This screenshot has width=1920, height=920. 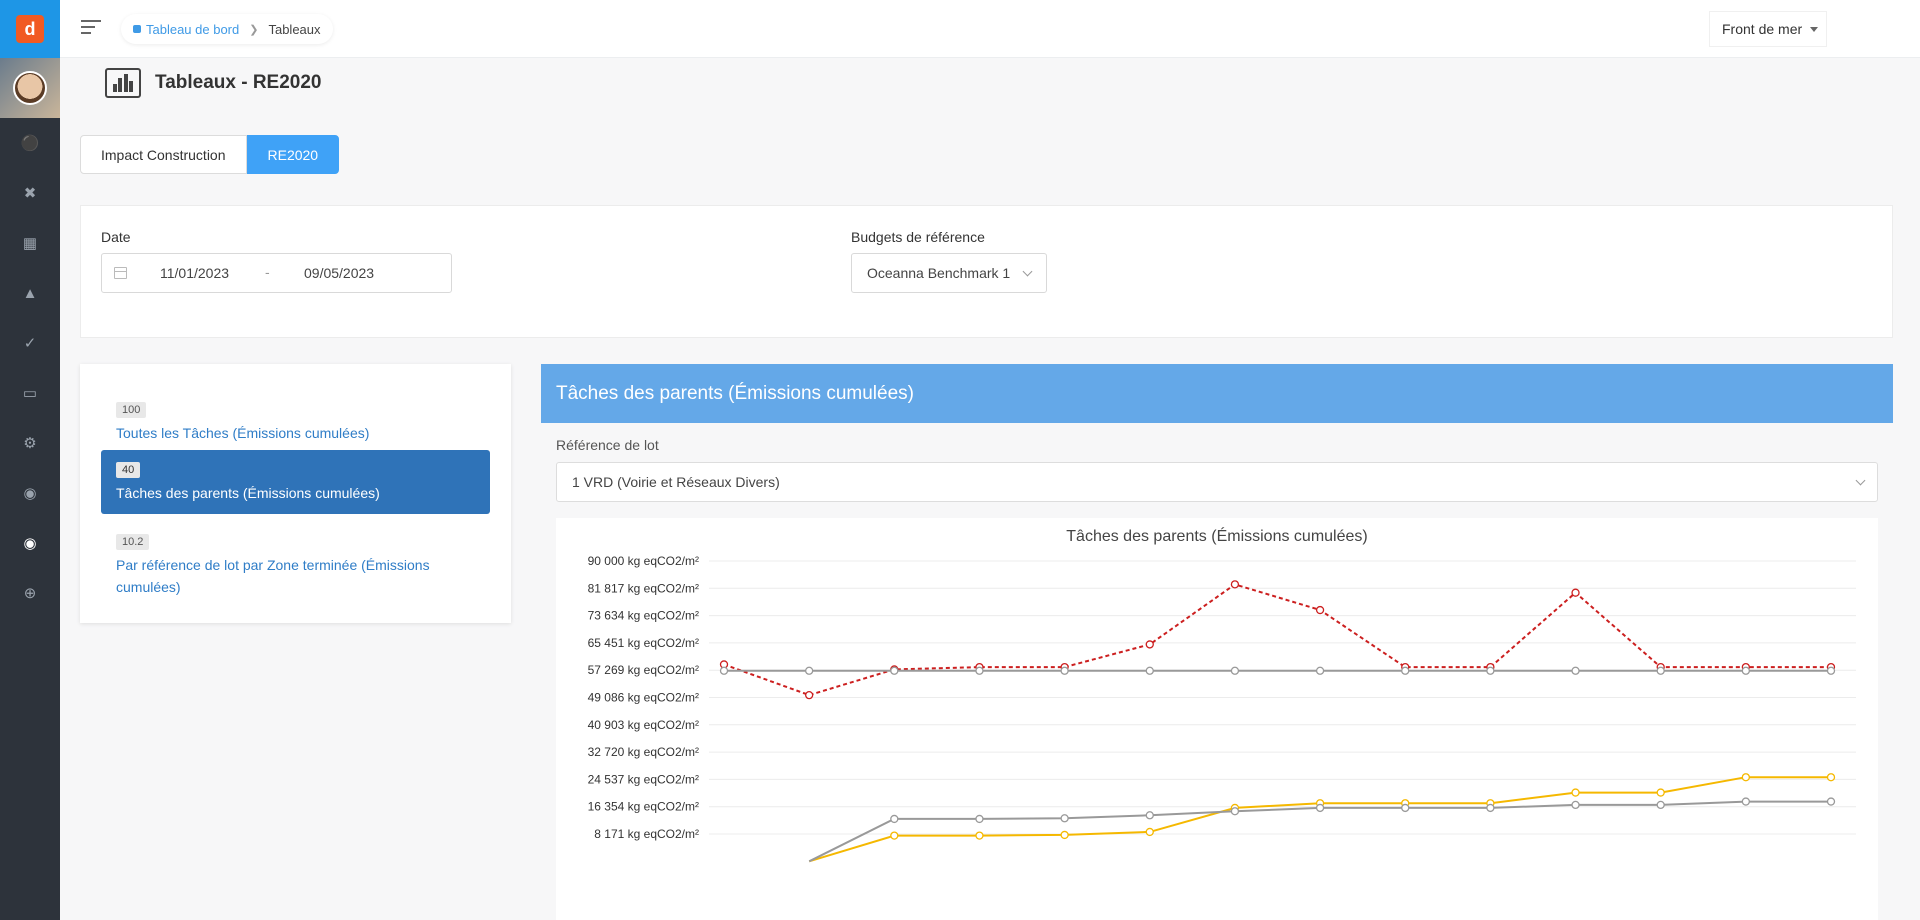 I want to click on date-range-picker: -, so click(x=276, y=273).